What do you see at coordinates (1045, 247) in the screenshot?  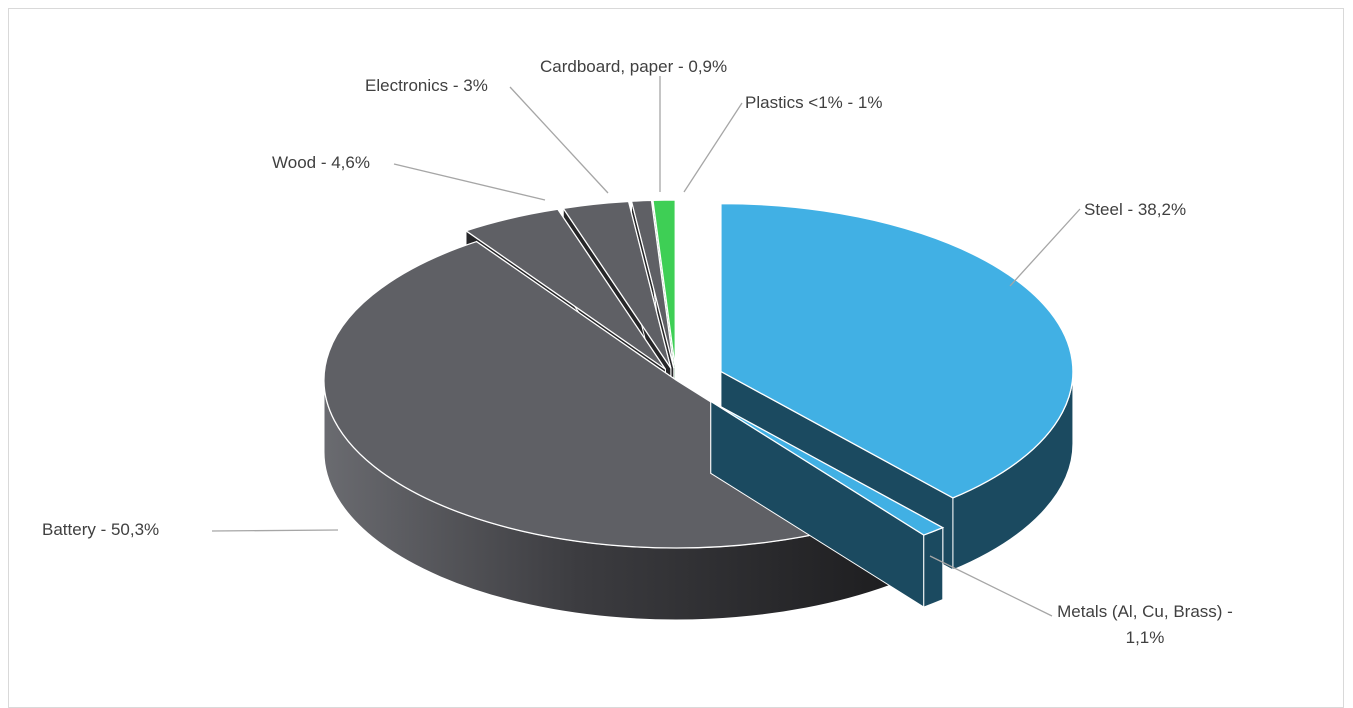 I see `leader-line-steel` at bounding box center [1045, 247].